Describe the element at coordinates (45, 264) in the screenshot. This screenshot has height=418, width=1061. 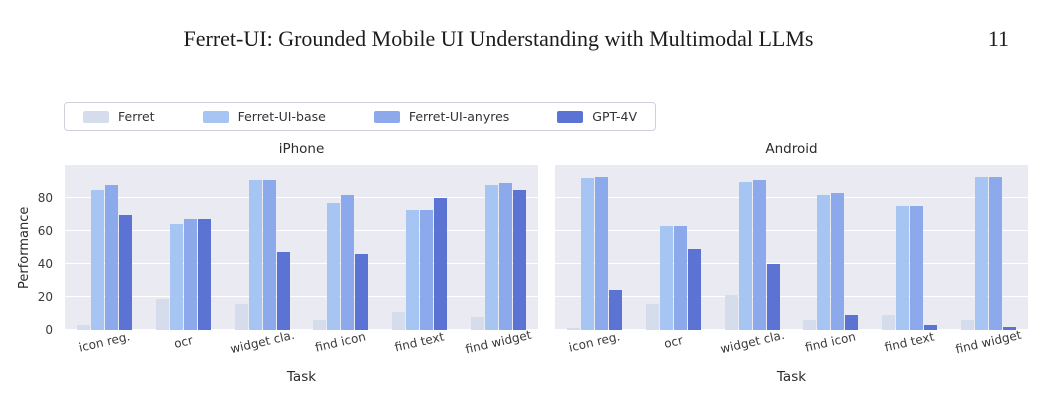
I see `y-tick-label: 40` at that location.